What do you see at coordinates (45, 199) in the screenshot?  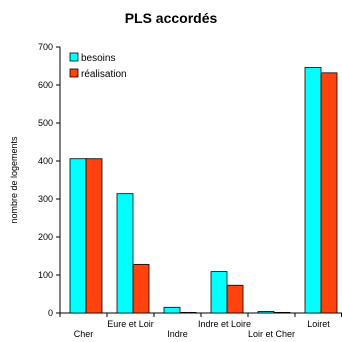 I see `y-tick-label: 300` at bounding box center [45, 199].